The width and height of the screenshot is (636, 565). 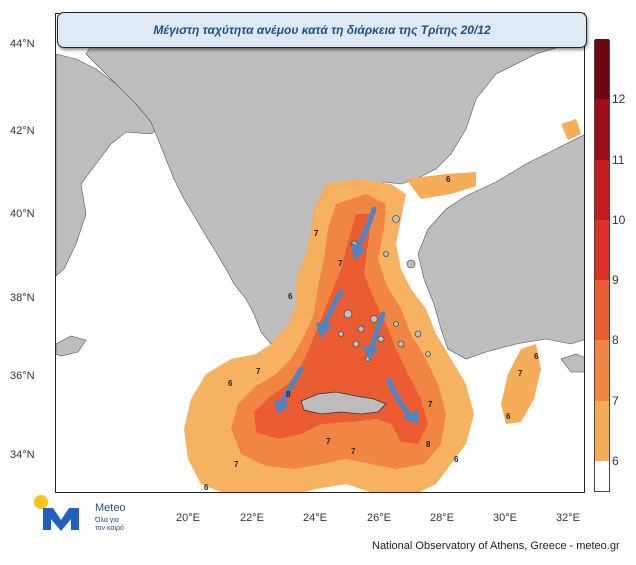 I want to click on lat-label-34: 34°N, so click(x=22, y=455).